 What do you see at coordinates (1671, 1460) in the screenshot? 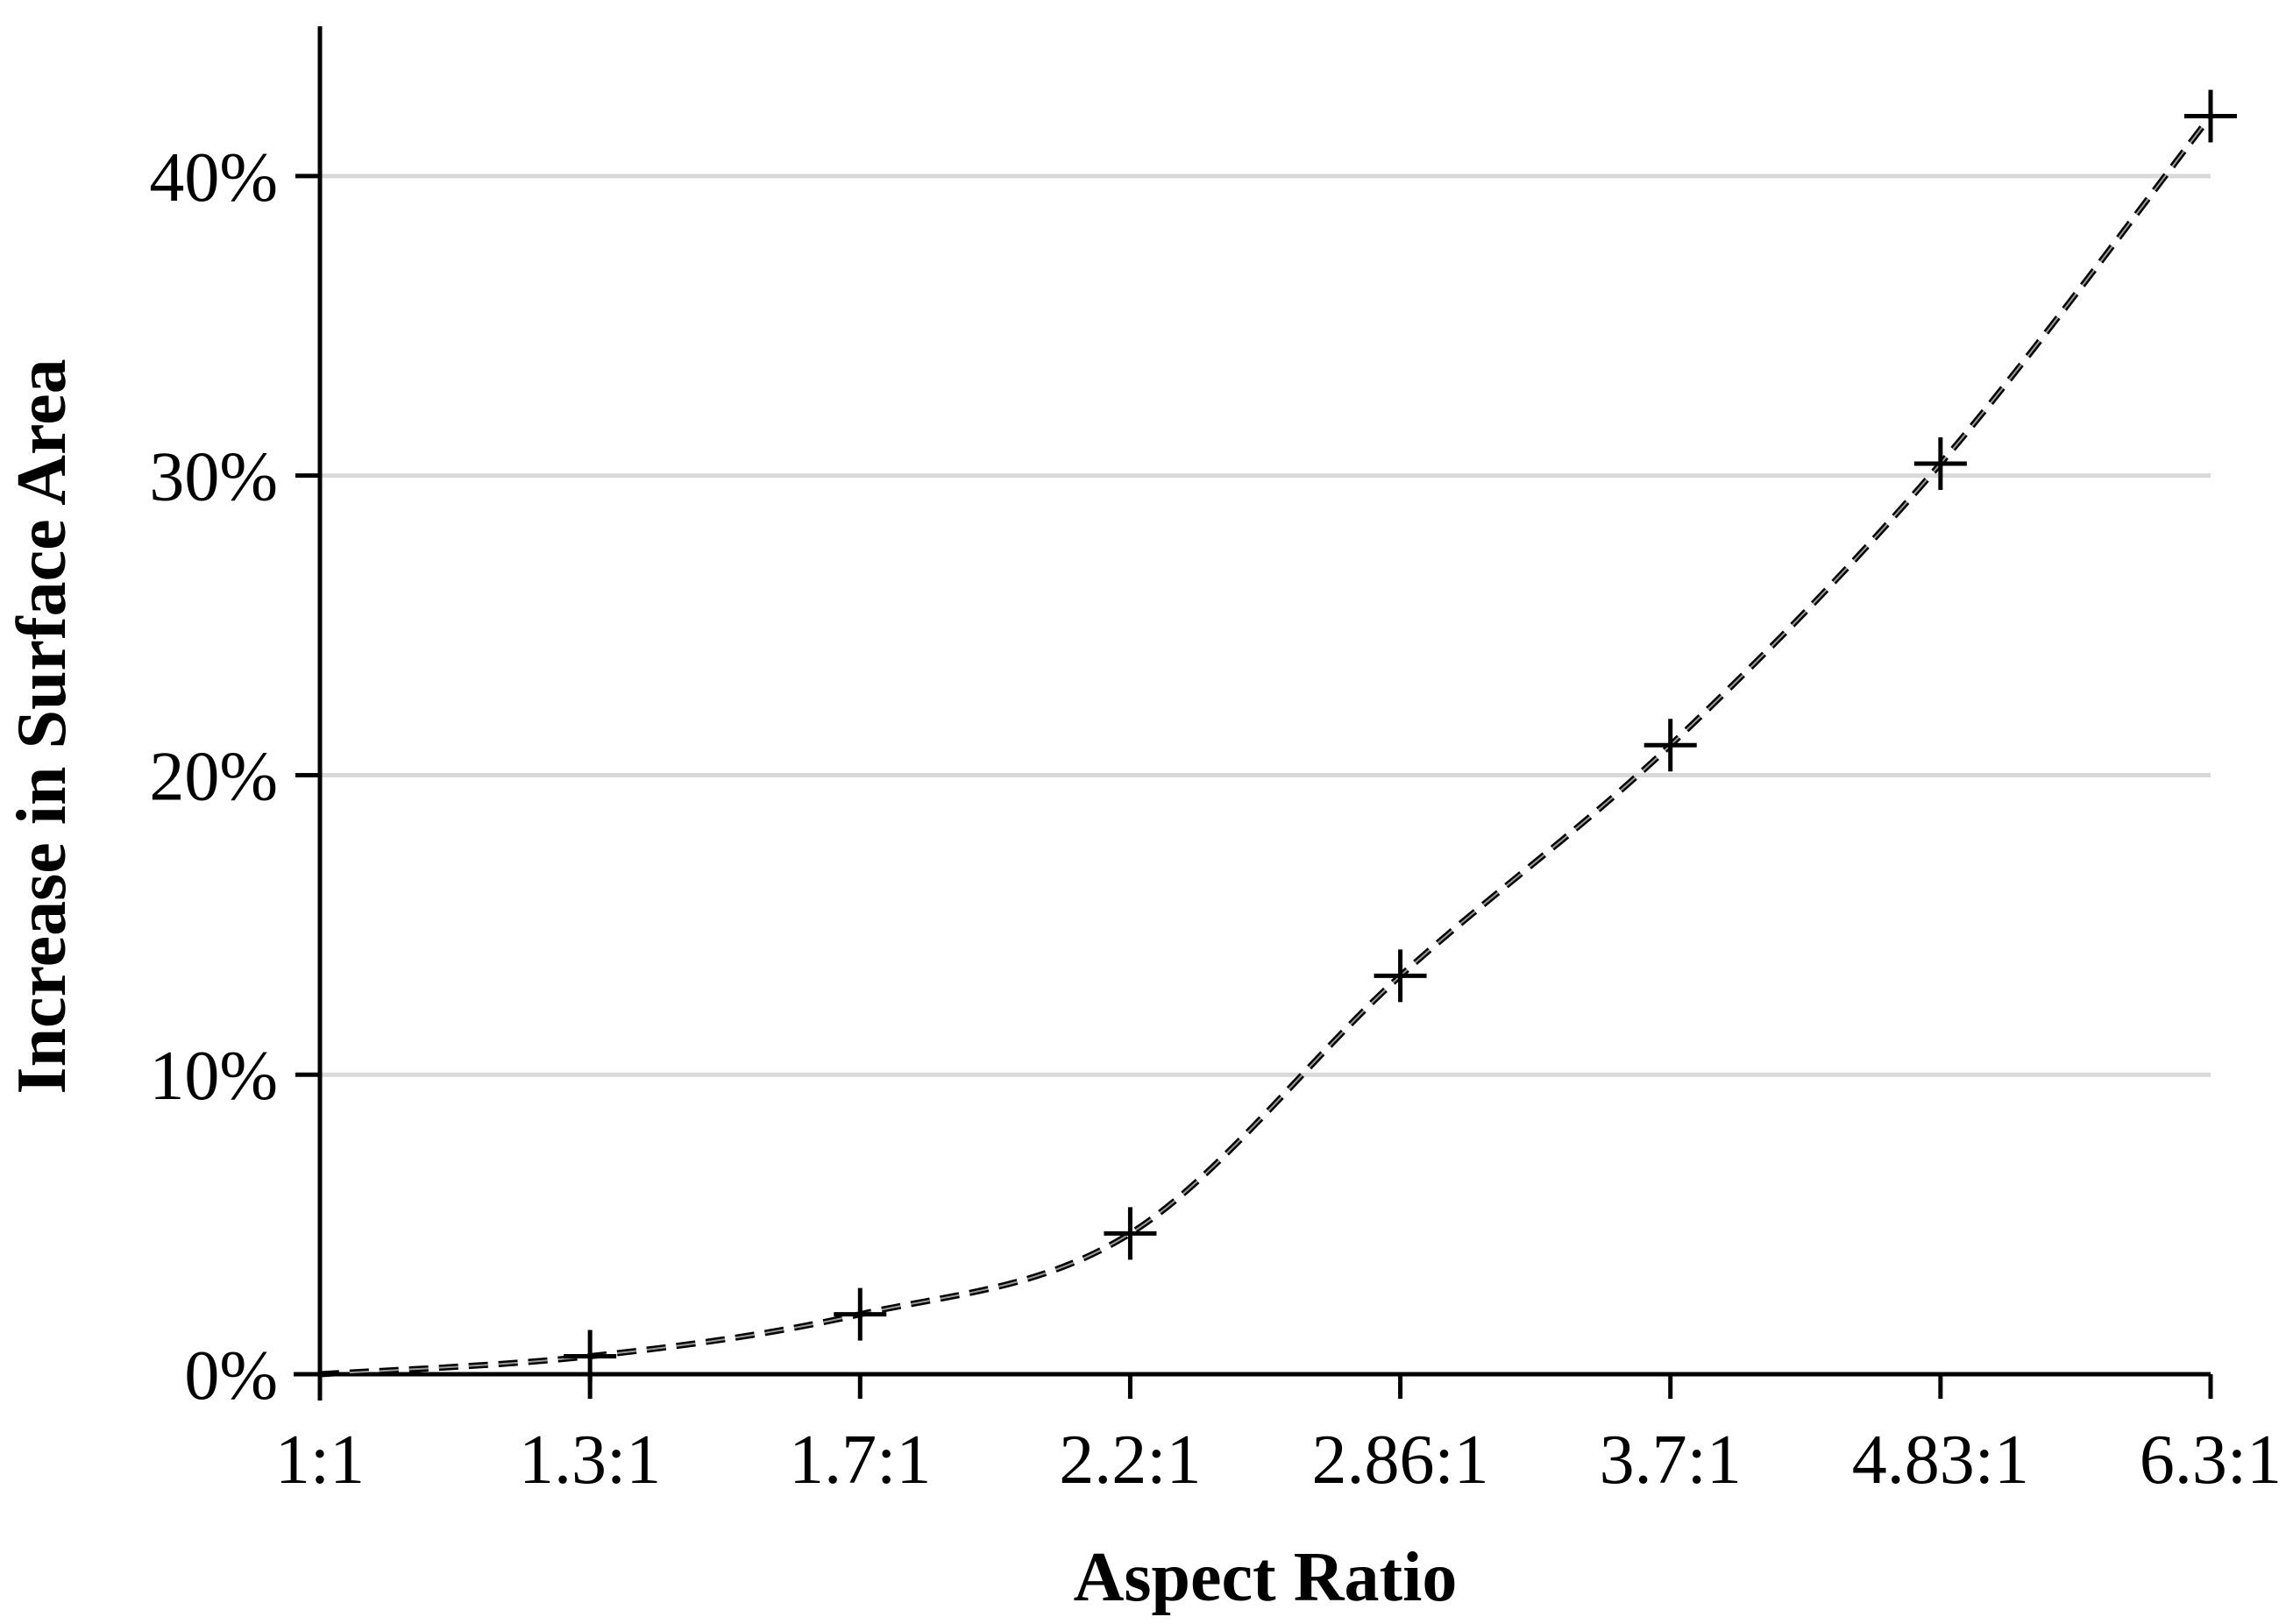
I see `x-tick-label: 3.7:1` at bounding box center [1671, 1460].